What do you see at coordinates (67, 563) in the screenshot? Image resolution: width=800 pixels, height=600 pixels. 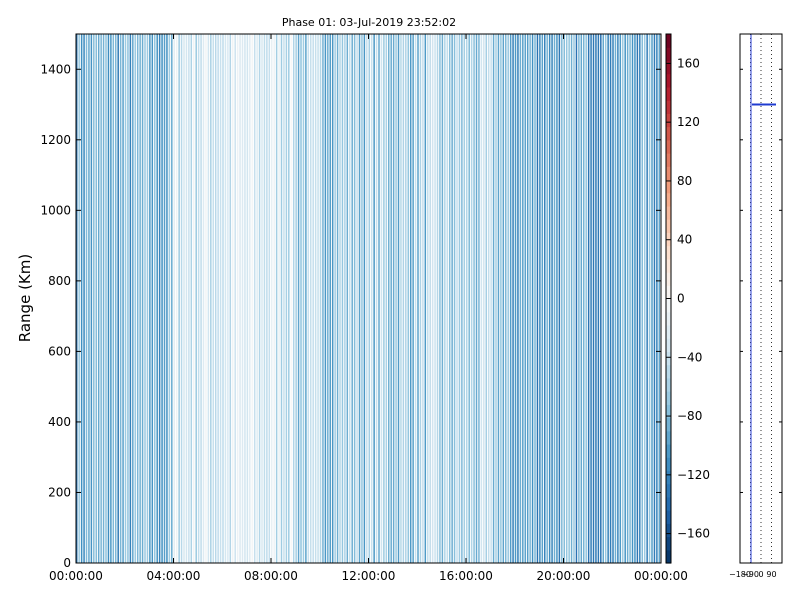 I see `y-tick-label: 0` at bounding box center [67, 563].